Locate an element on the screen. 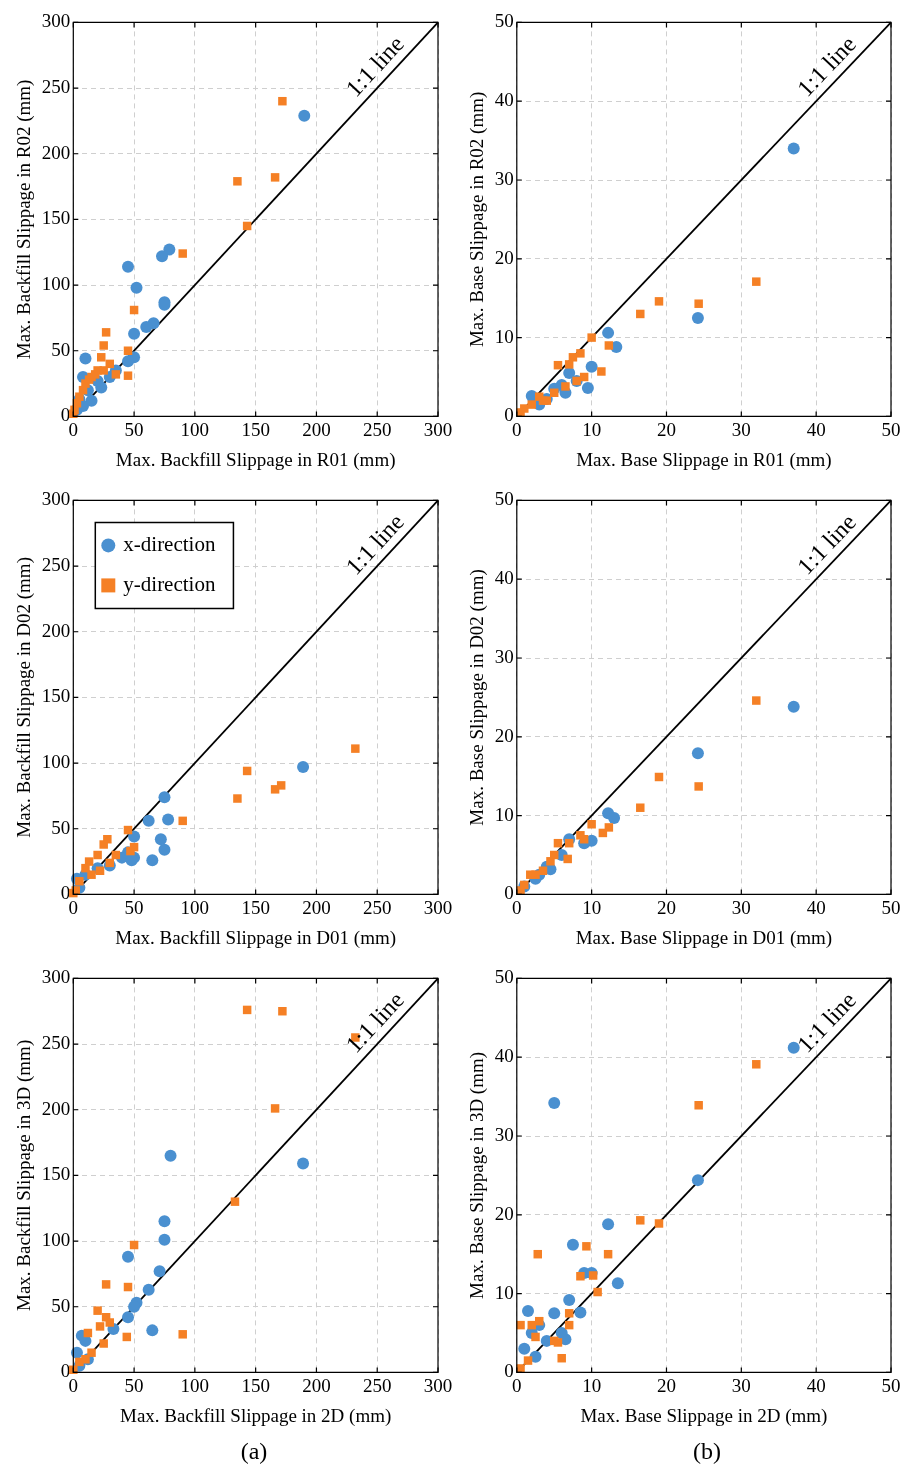 The height and width of the screenshot is (1476, 921). y-tick-label: 10 is located at coordinates (504, 1292).